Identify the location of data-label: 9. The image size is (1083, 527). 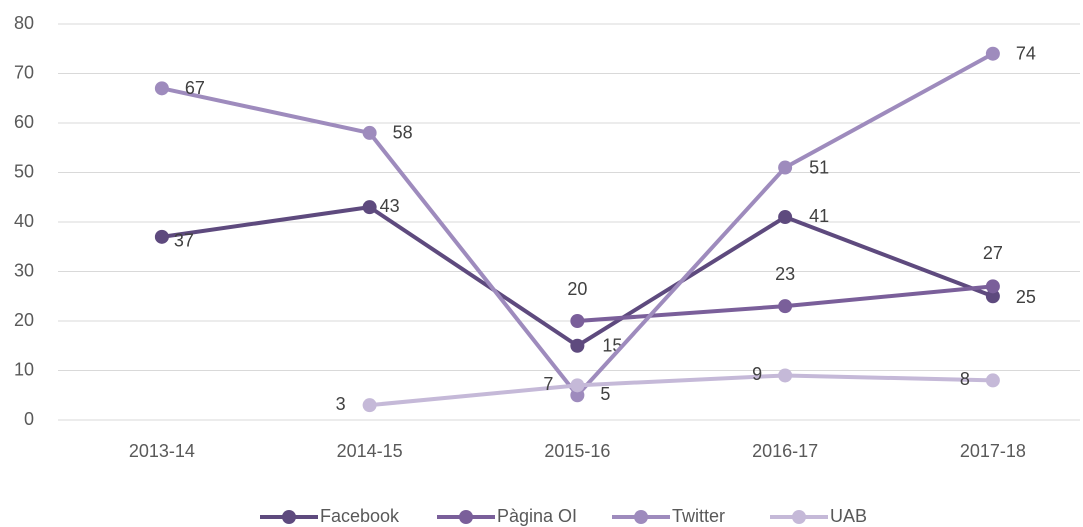
(757, 374).